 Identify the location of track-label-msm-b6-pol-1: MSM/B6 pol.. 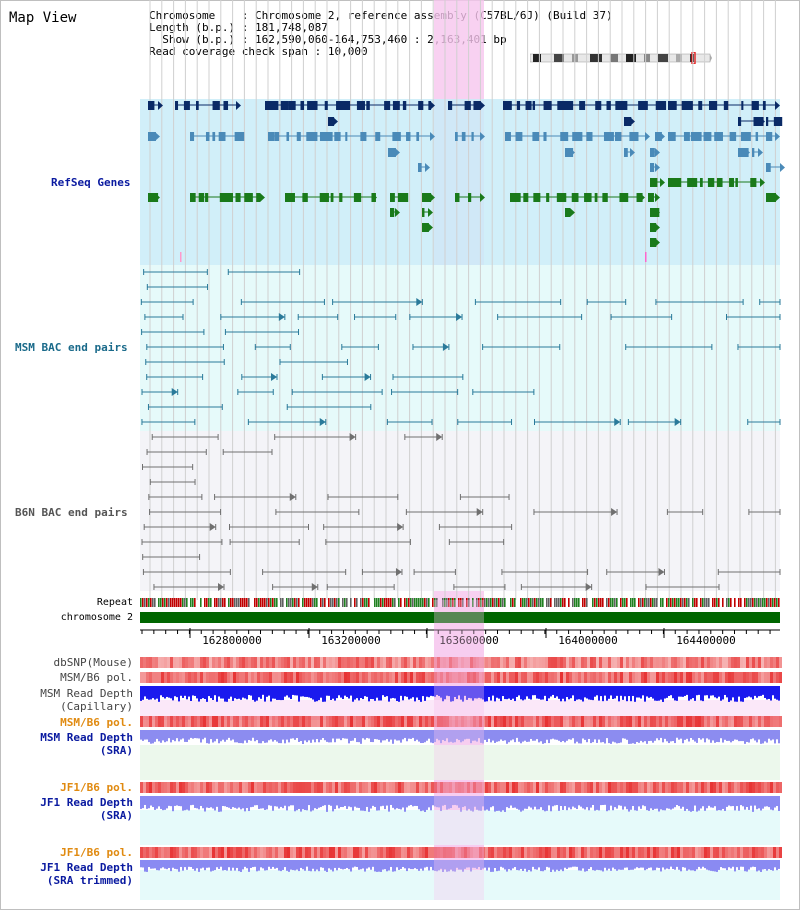
(96, 677).